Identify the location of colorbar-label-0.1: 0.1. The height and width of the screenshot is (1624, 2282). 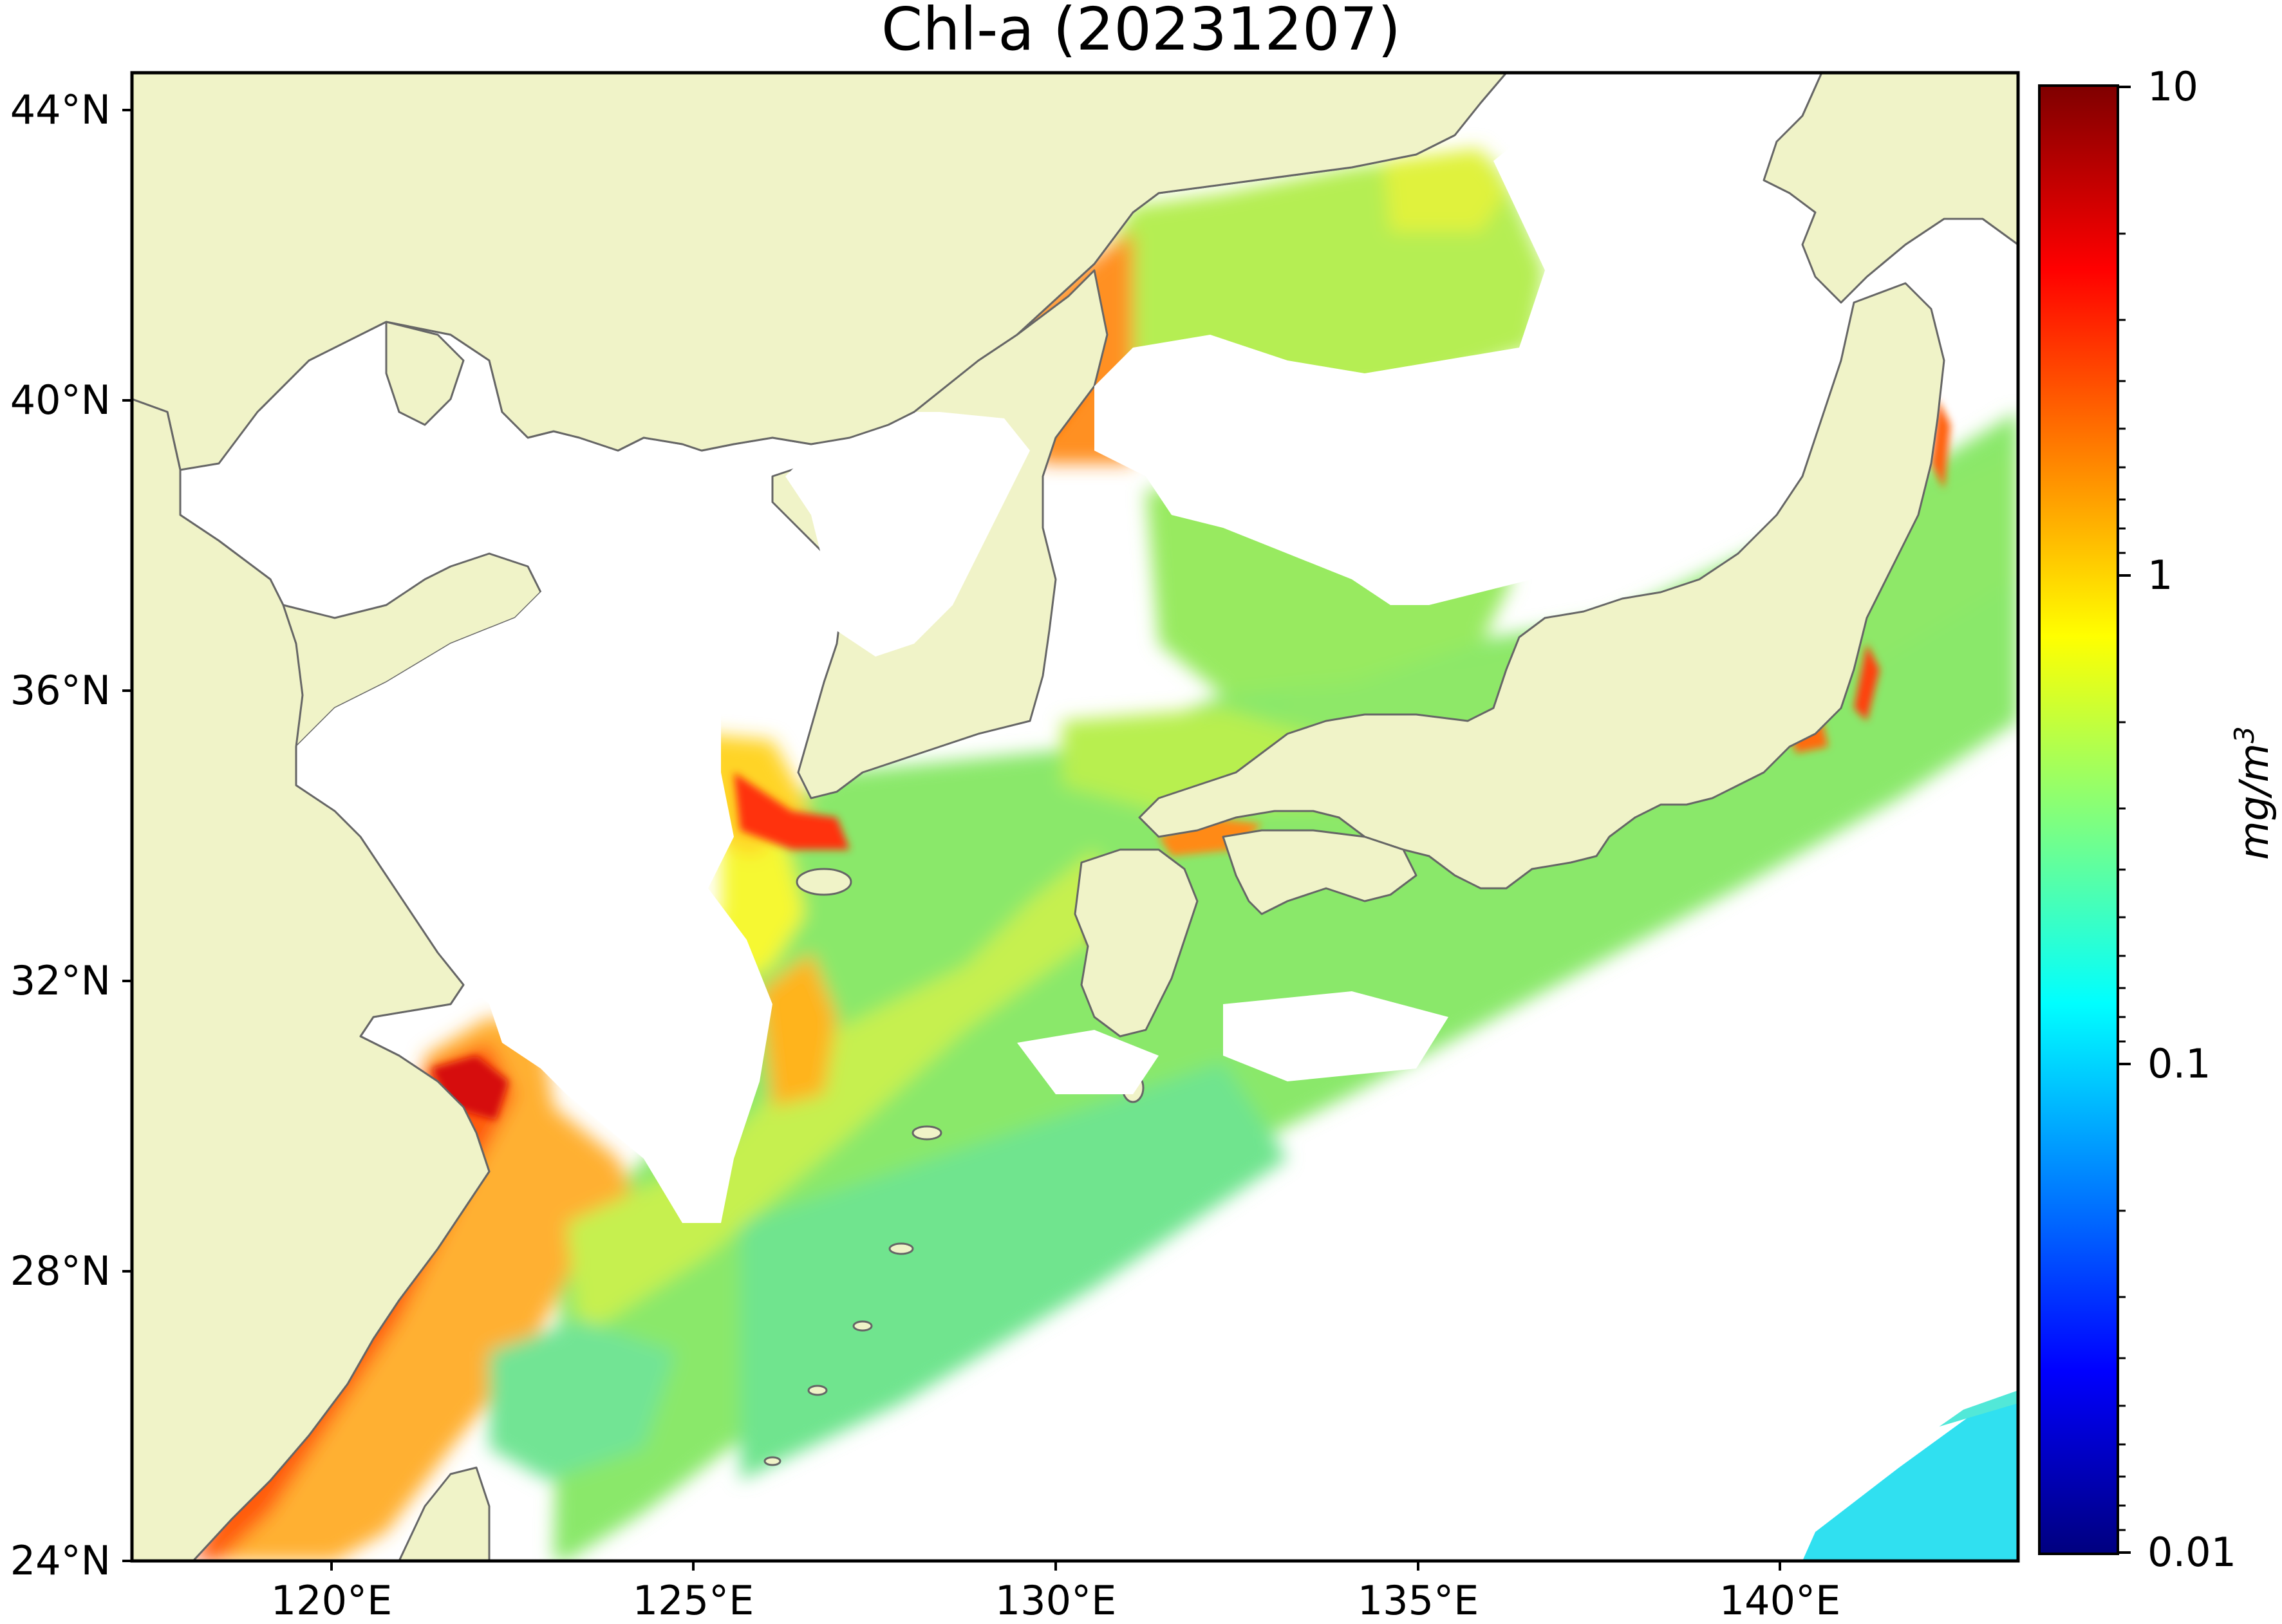
(2179, 1063).